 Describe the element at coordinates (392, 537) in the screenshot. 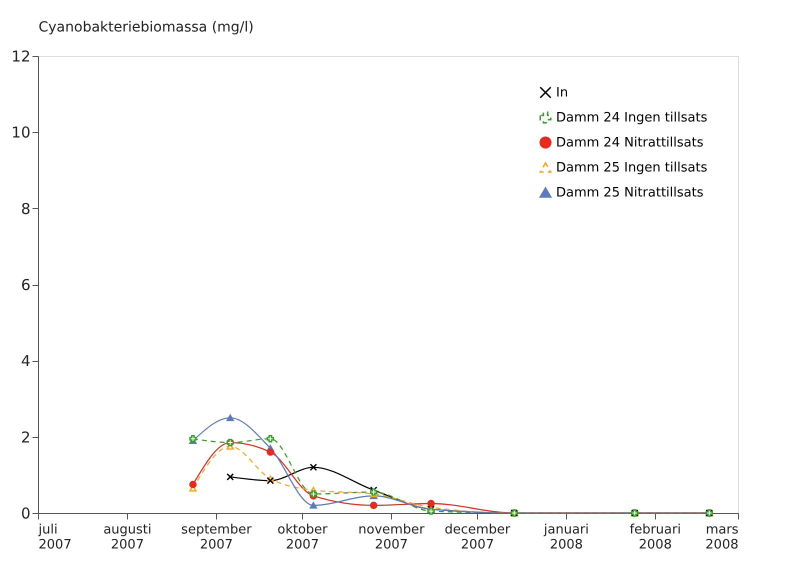

I see `x-tick-label: november 2007` at that location.